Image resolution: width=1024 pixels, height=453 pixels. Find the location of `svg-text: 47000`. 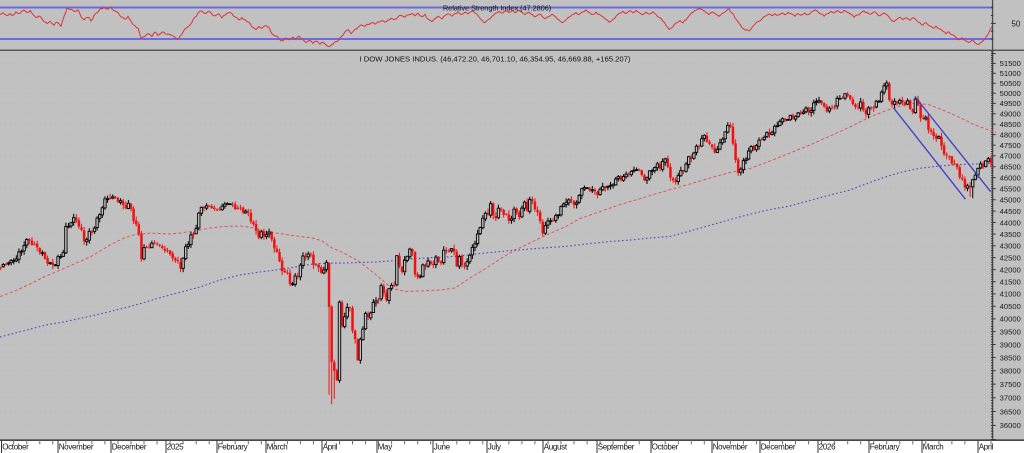

svg-text: 47000 is located at coordinates (1010, 156).